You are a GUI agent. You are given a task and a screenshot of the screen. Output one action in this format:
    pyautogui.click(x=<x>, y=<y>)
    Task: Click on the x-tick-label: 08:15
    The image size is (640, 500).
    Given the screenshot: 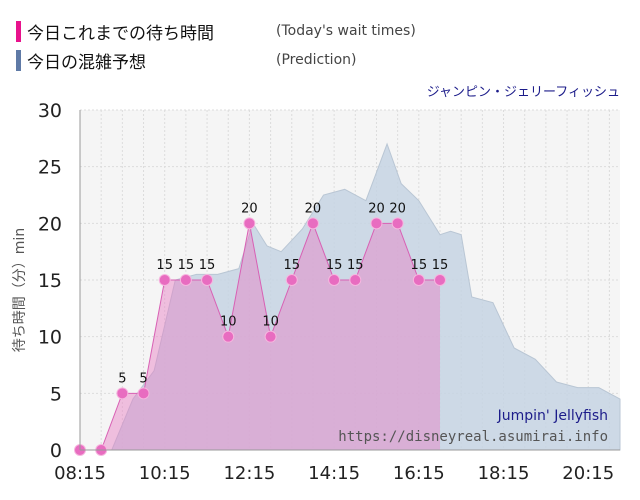 What is the action you would take?
    pyautogui.click(x=80, y=473)
    